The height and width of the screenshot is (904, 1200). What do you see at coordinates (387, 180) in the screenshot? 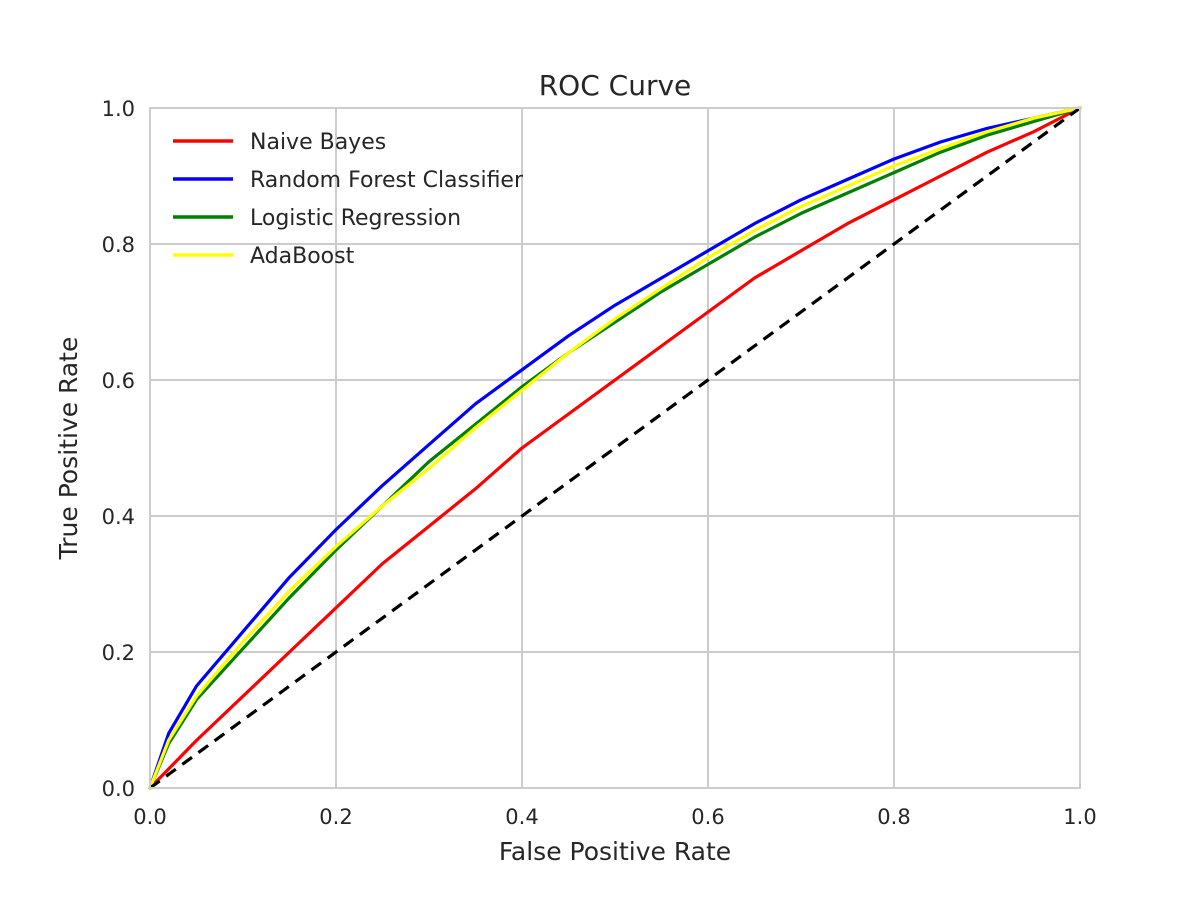
I see `legend-label-random-forest-classifier: Random Forest Classifier` at bounding box center [387, 180].